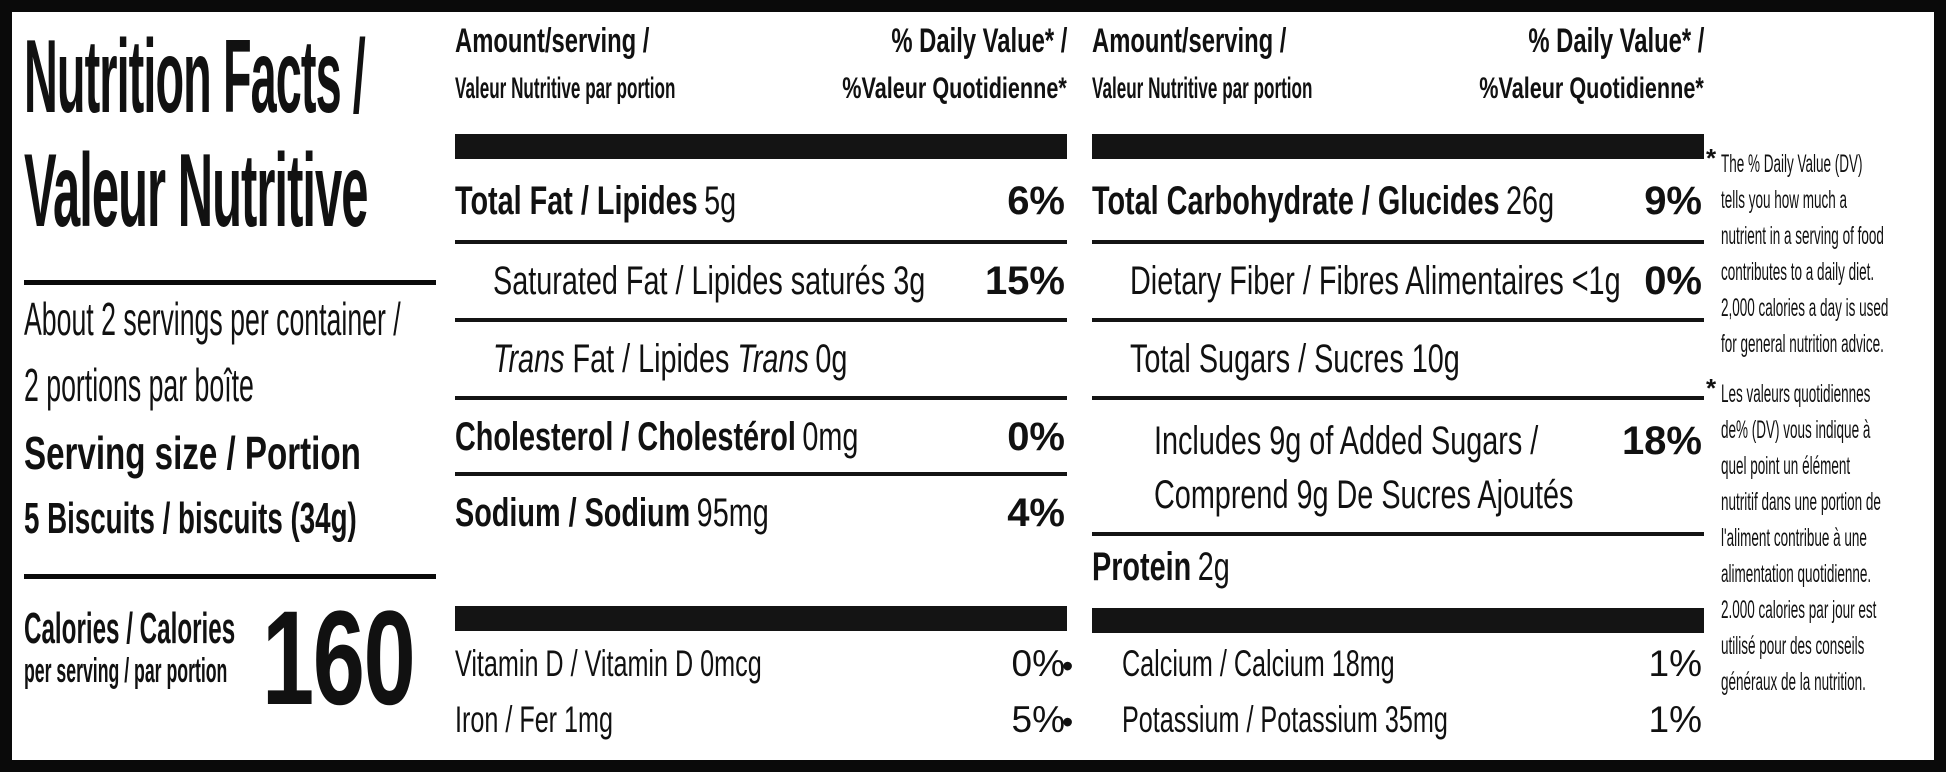 The height and width of the screenshot is (772, 1946). What do you see at coordinates (760, 437) in the screenshot?
I see `row-cholesterol: Cholesterol / Cholestérol 0mg 0%` at bounding box center [760, 437].